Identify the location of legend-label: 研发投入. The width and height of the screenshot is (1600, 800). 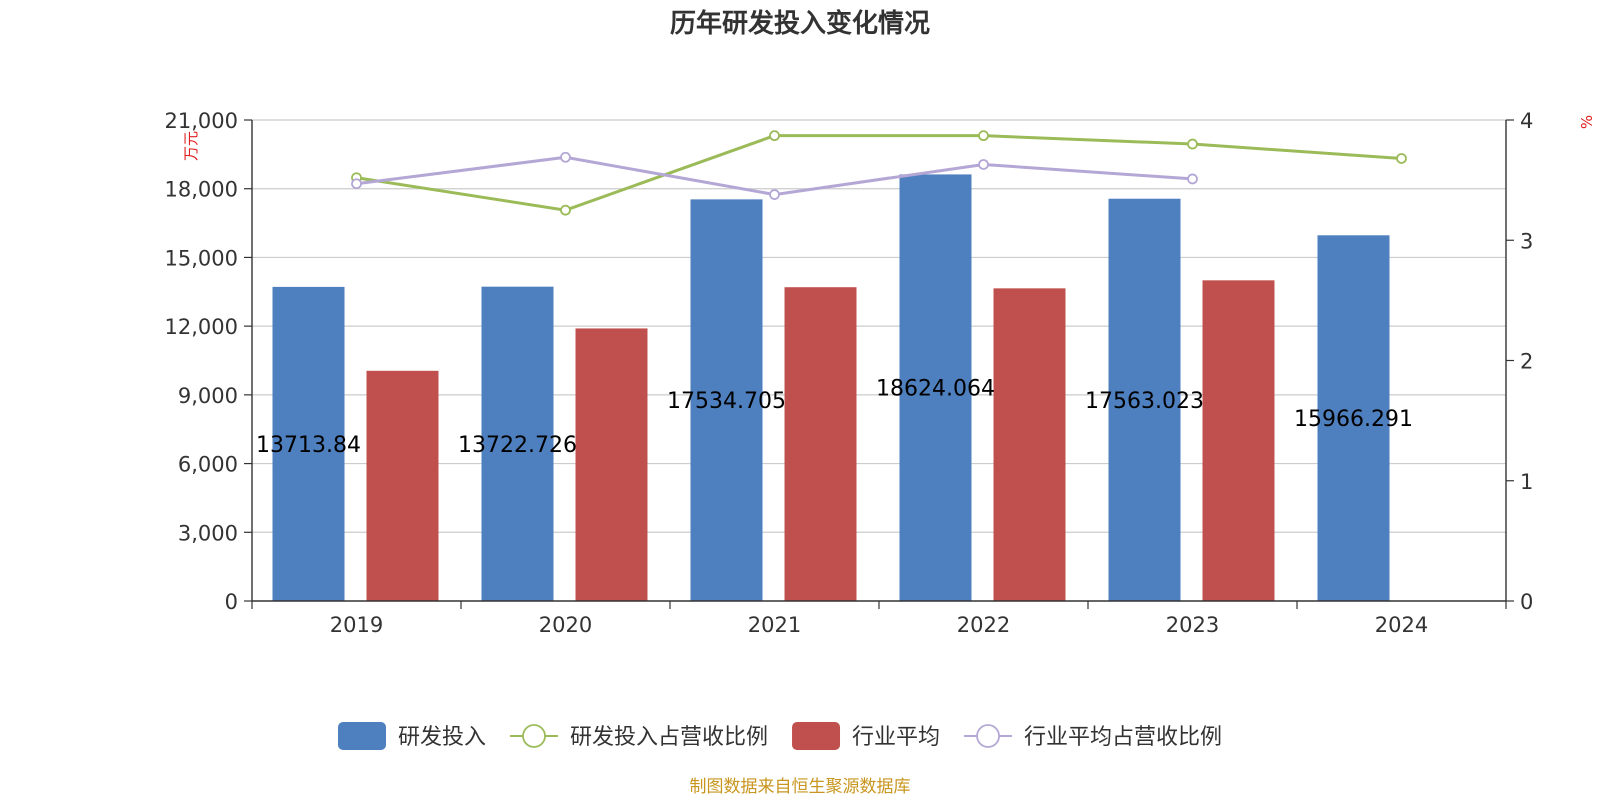
(442, 737).